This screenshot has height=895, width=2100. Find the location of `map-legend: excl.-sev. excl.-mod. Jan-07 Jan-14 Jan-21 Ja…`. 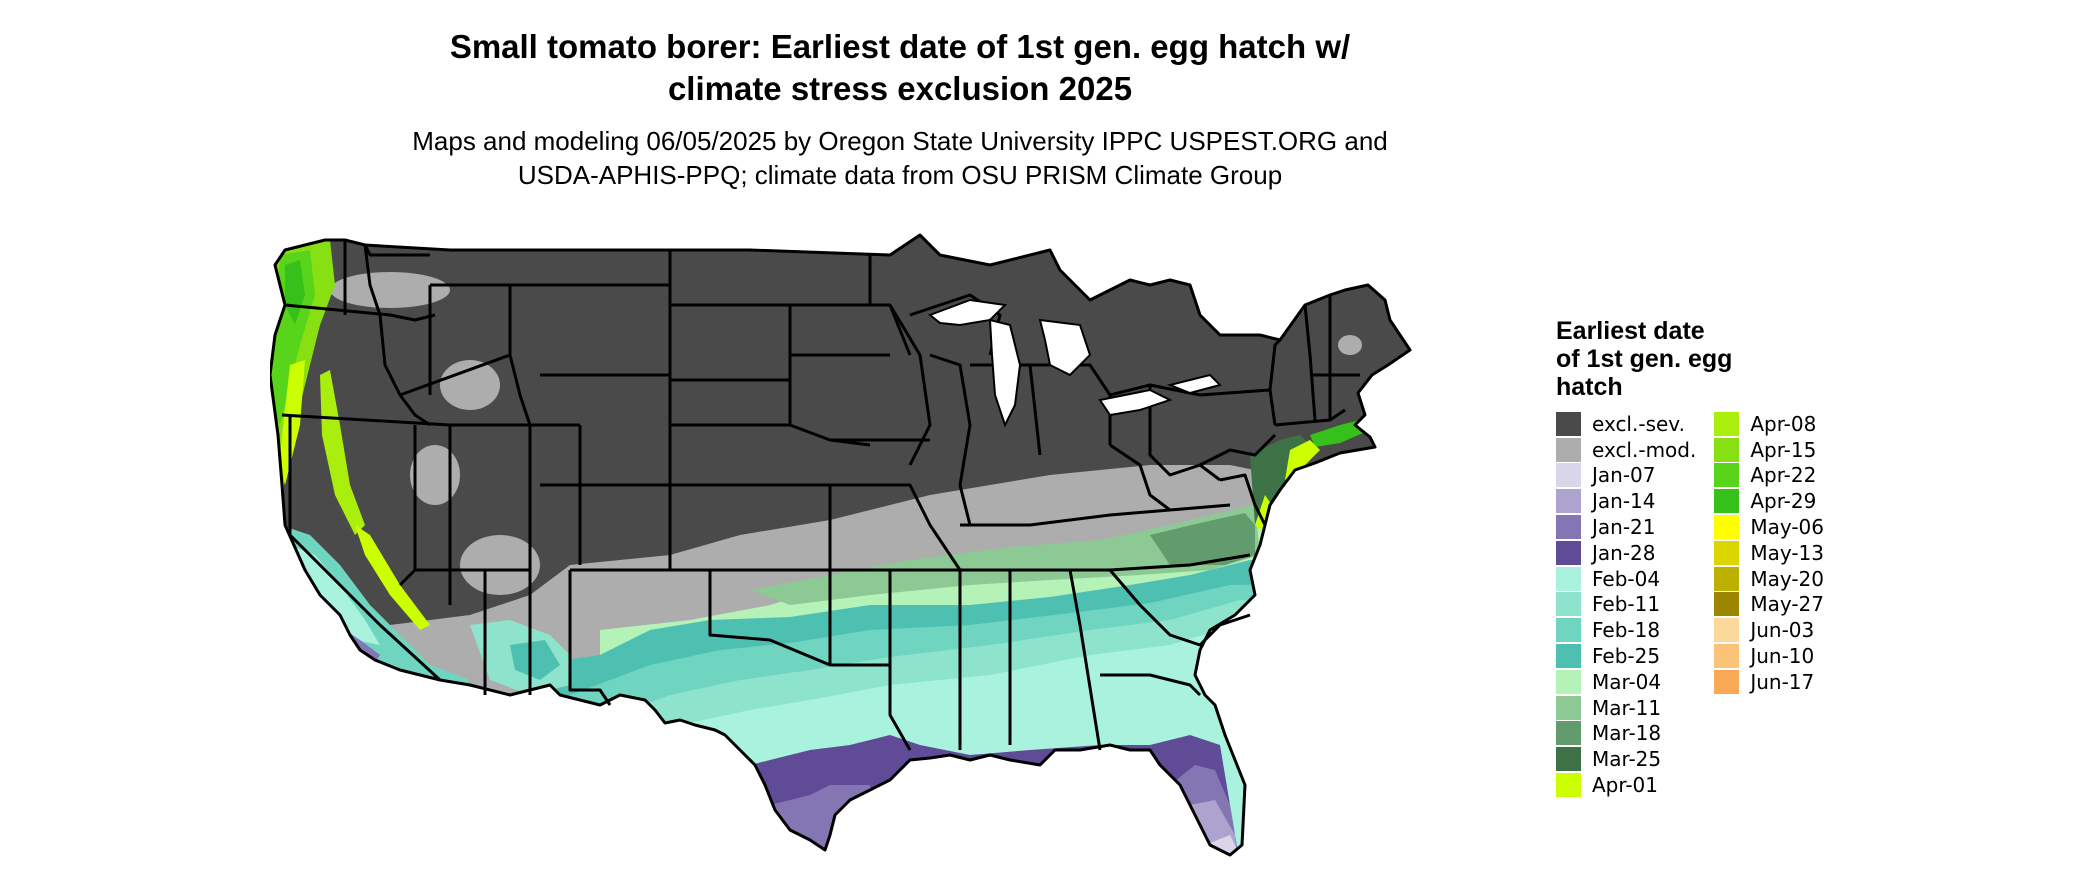

map-legend: excl.-sev. excl.-mod. Jan-07 Jan-14 Jan-21 Ja… is located at coordinates (1690, 604).